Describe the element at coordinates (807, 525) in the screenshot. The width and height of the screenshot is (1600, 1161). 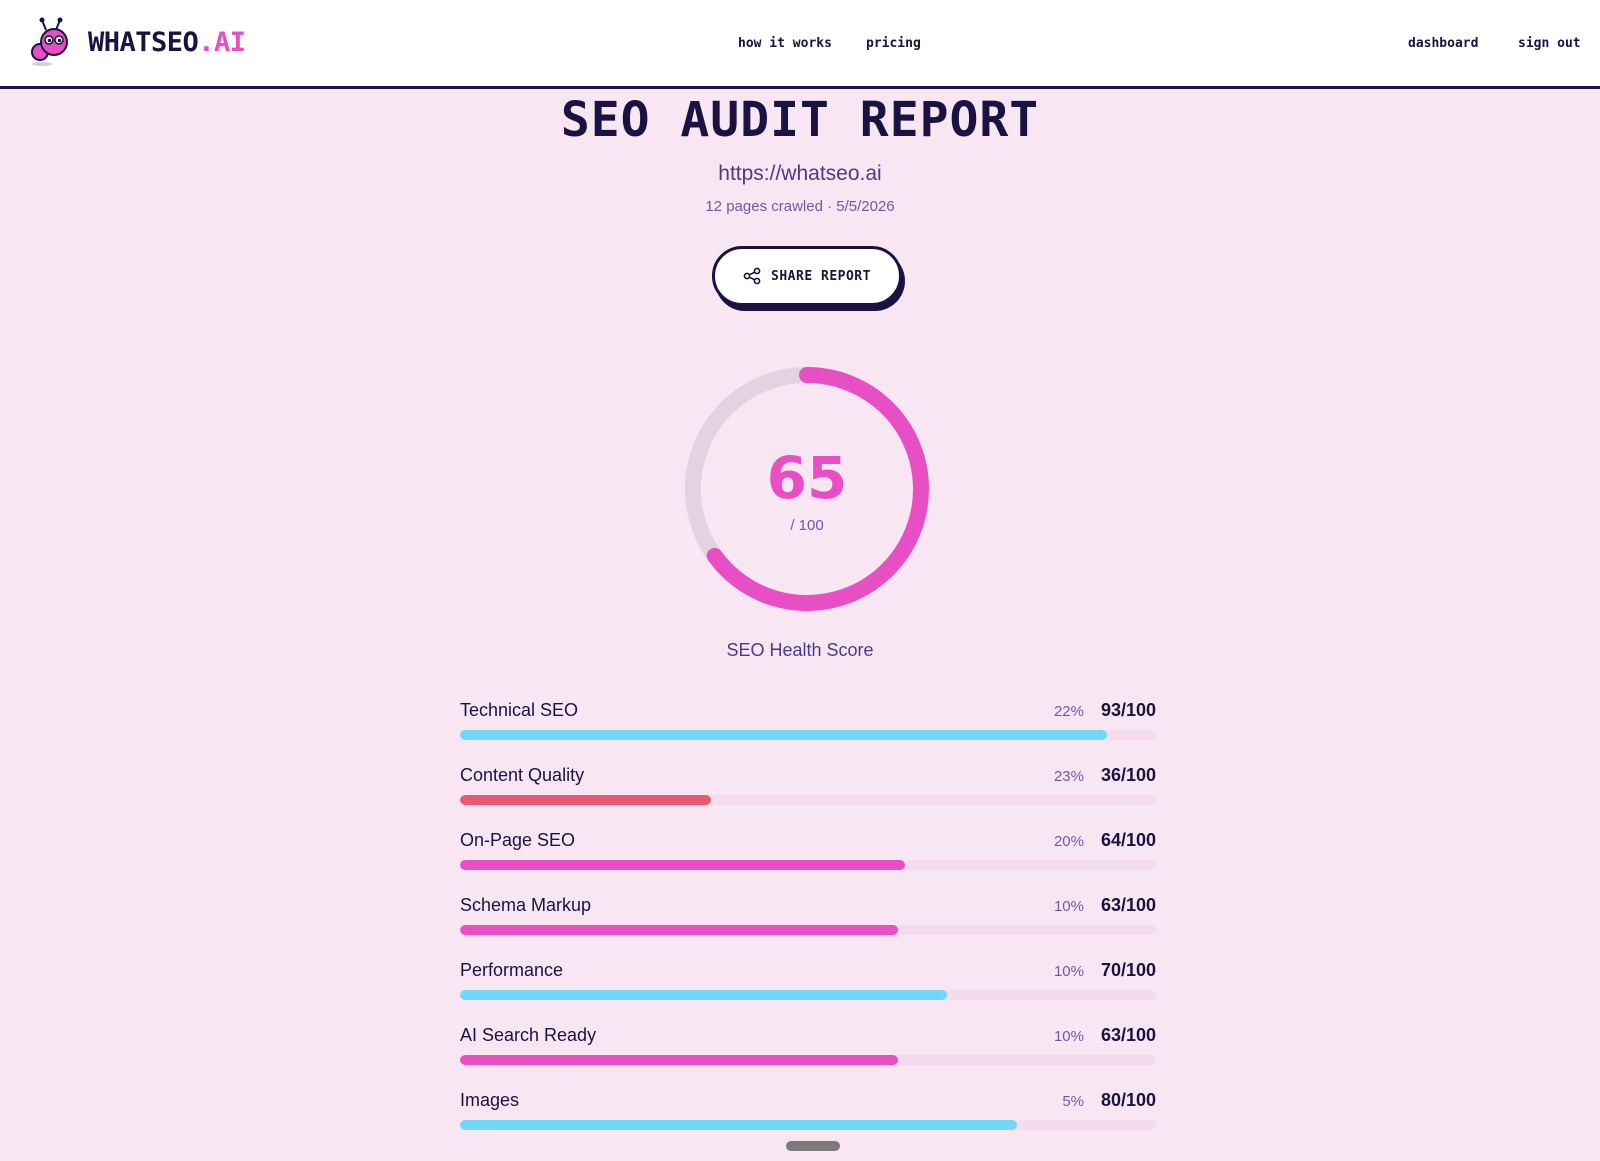
I see `health-score-max: / 100` at that location.